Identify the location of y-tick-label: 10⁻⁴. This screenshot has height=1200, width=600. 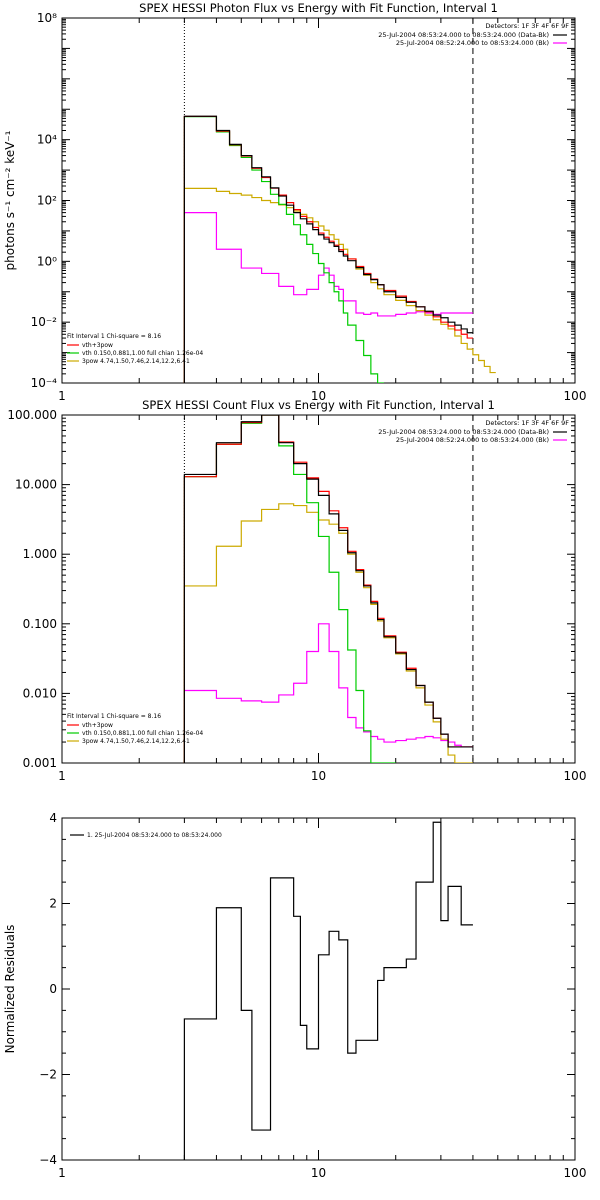
(44, 383).